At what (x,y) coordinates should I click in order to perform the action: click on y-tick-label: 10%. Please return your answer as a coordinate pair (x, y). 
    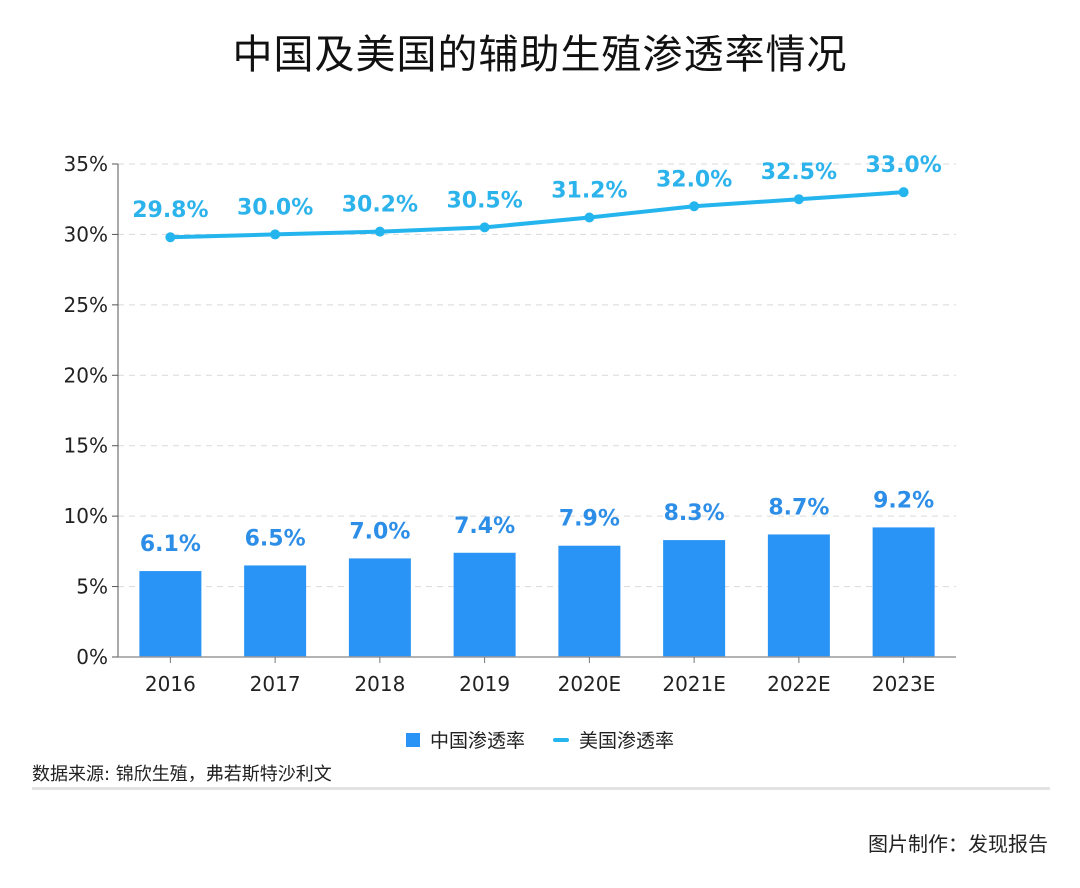
    Looking at the image, I should click on (86, 516).